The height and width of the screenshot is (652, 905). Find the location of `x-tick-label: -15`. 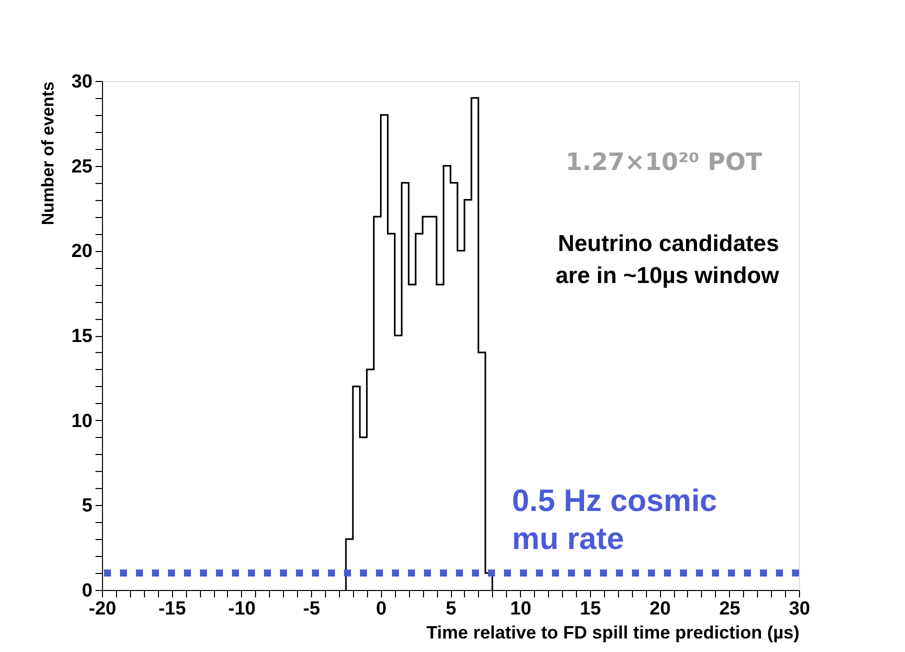

x-tick-label: -15 is located at coordinates (172, 609).